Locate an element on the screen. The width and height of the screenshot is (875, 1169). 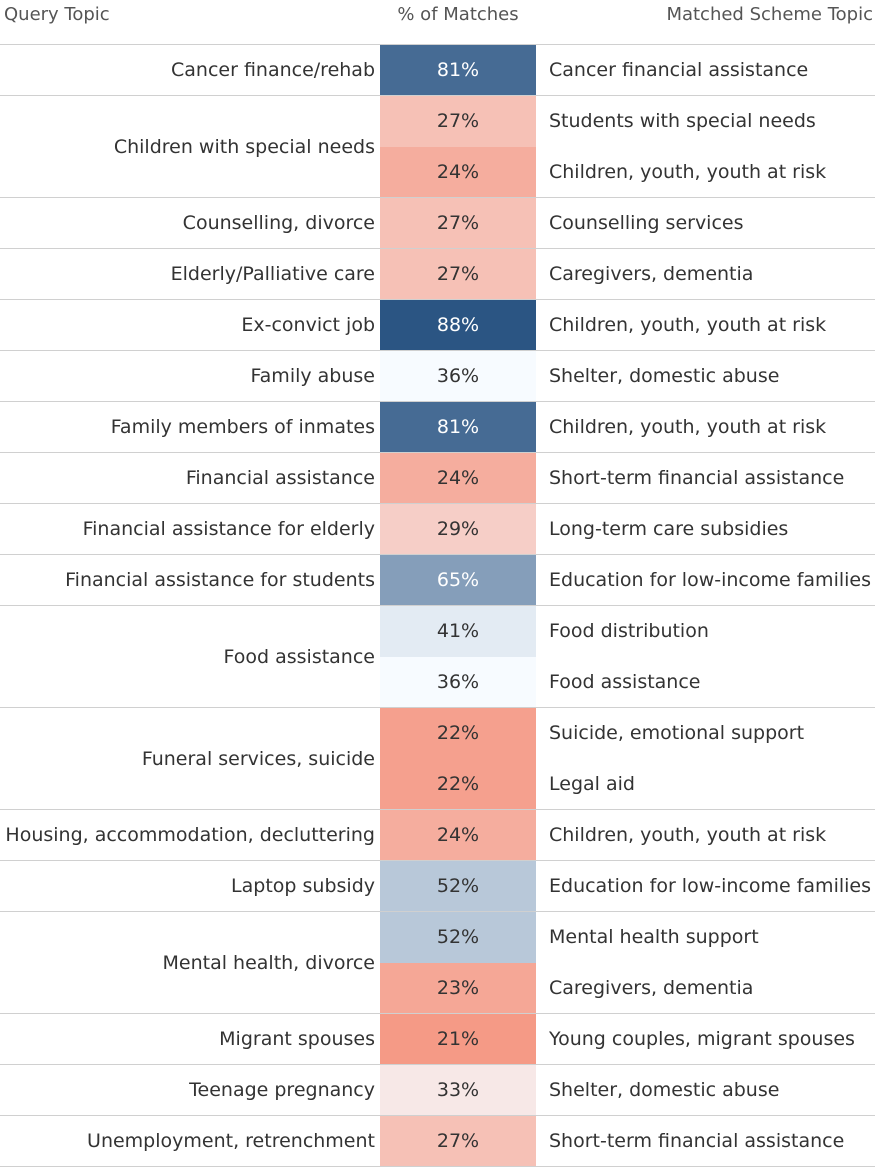
table-row: 41% Food distribution is located at coordinates (437, 631).